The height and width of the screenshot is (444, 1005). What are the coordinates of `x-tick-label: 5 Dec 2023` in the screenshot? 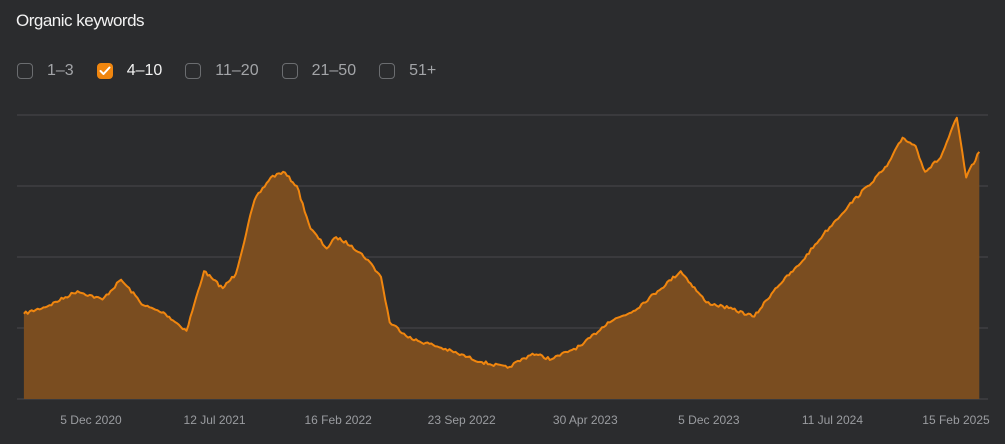 It's located at (709, 420).